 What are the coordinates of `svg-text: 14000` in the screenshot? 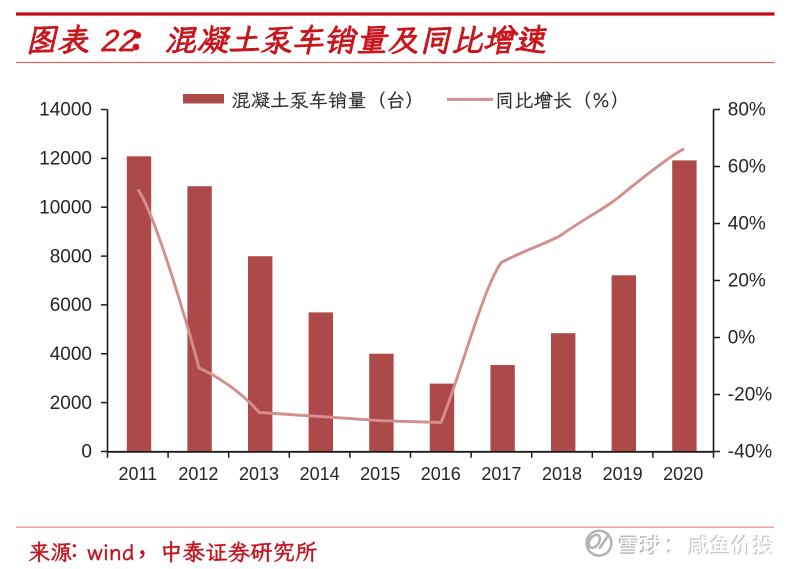 It's located at (65, 110).